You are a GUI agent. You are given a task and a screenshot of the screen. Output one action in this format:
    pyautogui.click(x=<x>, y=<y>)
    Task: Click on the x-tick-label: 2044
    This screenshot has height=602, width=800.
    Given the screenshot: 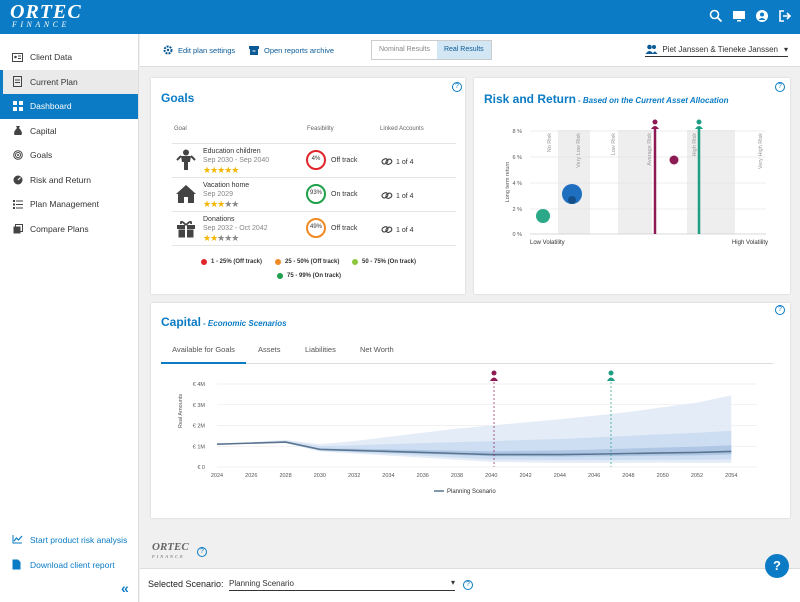 What is the action you would take?
    pyautogui.click(x=560, y=476)
    